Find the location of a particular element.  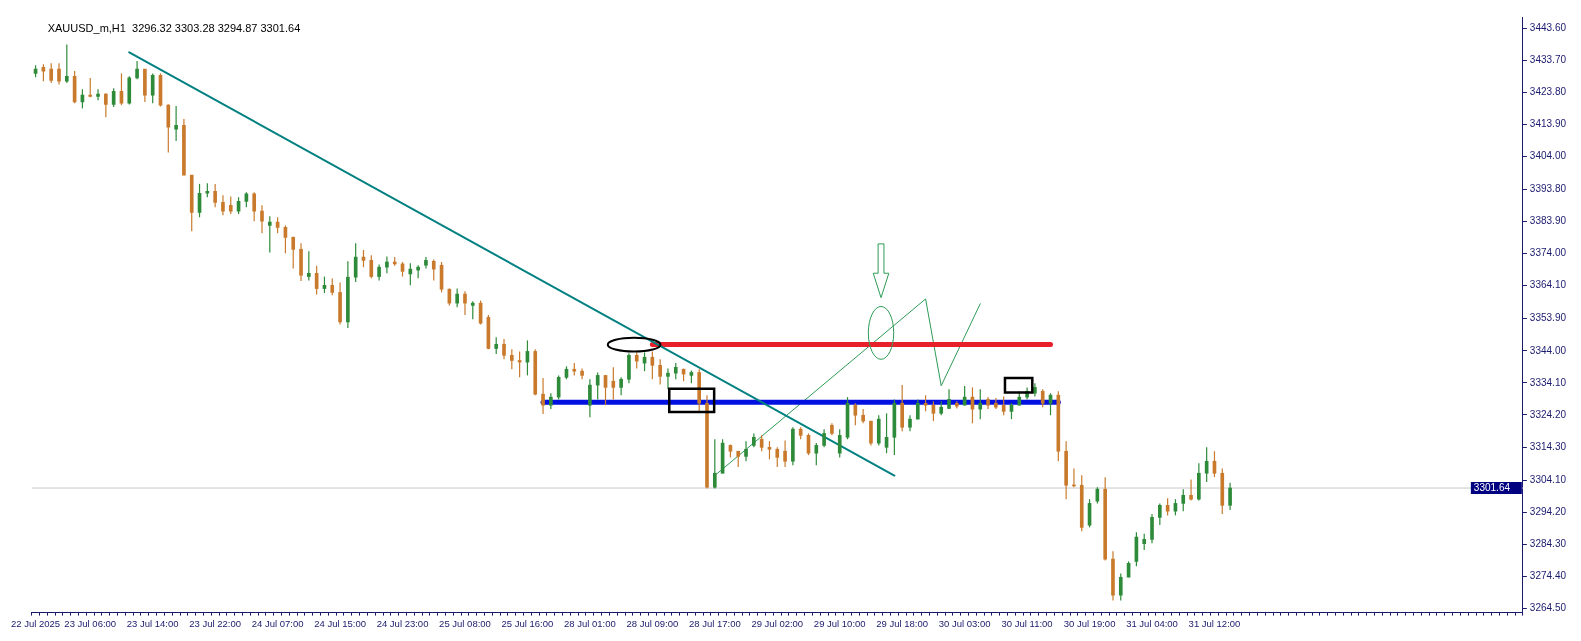

y-tick-label: 3443.60 is located at coordinates (1548, 27).